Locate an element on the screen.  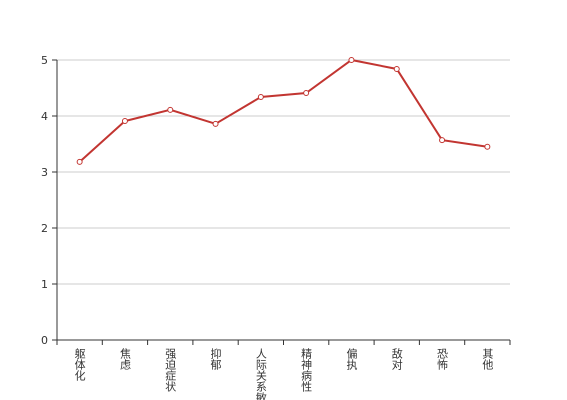
x-tick-label: 精神病性 is located at coordinates (306, 370).